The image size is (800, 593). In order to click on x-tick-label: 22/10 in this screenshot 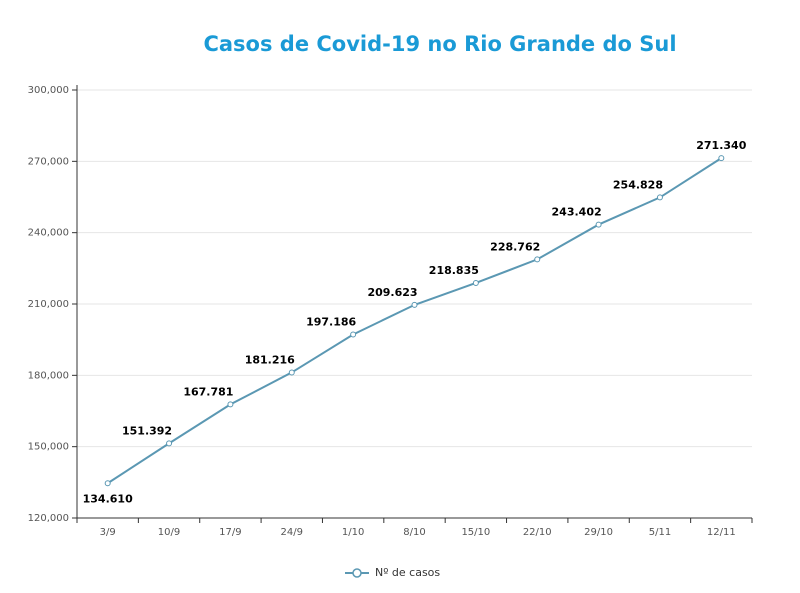, I will do `click(537, 532)`.